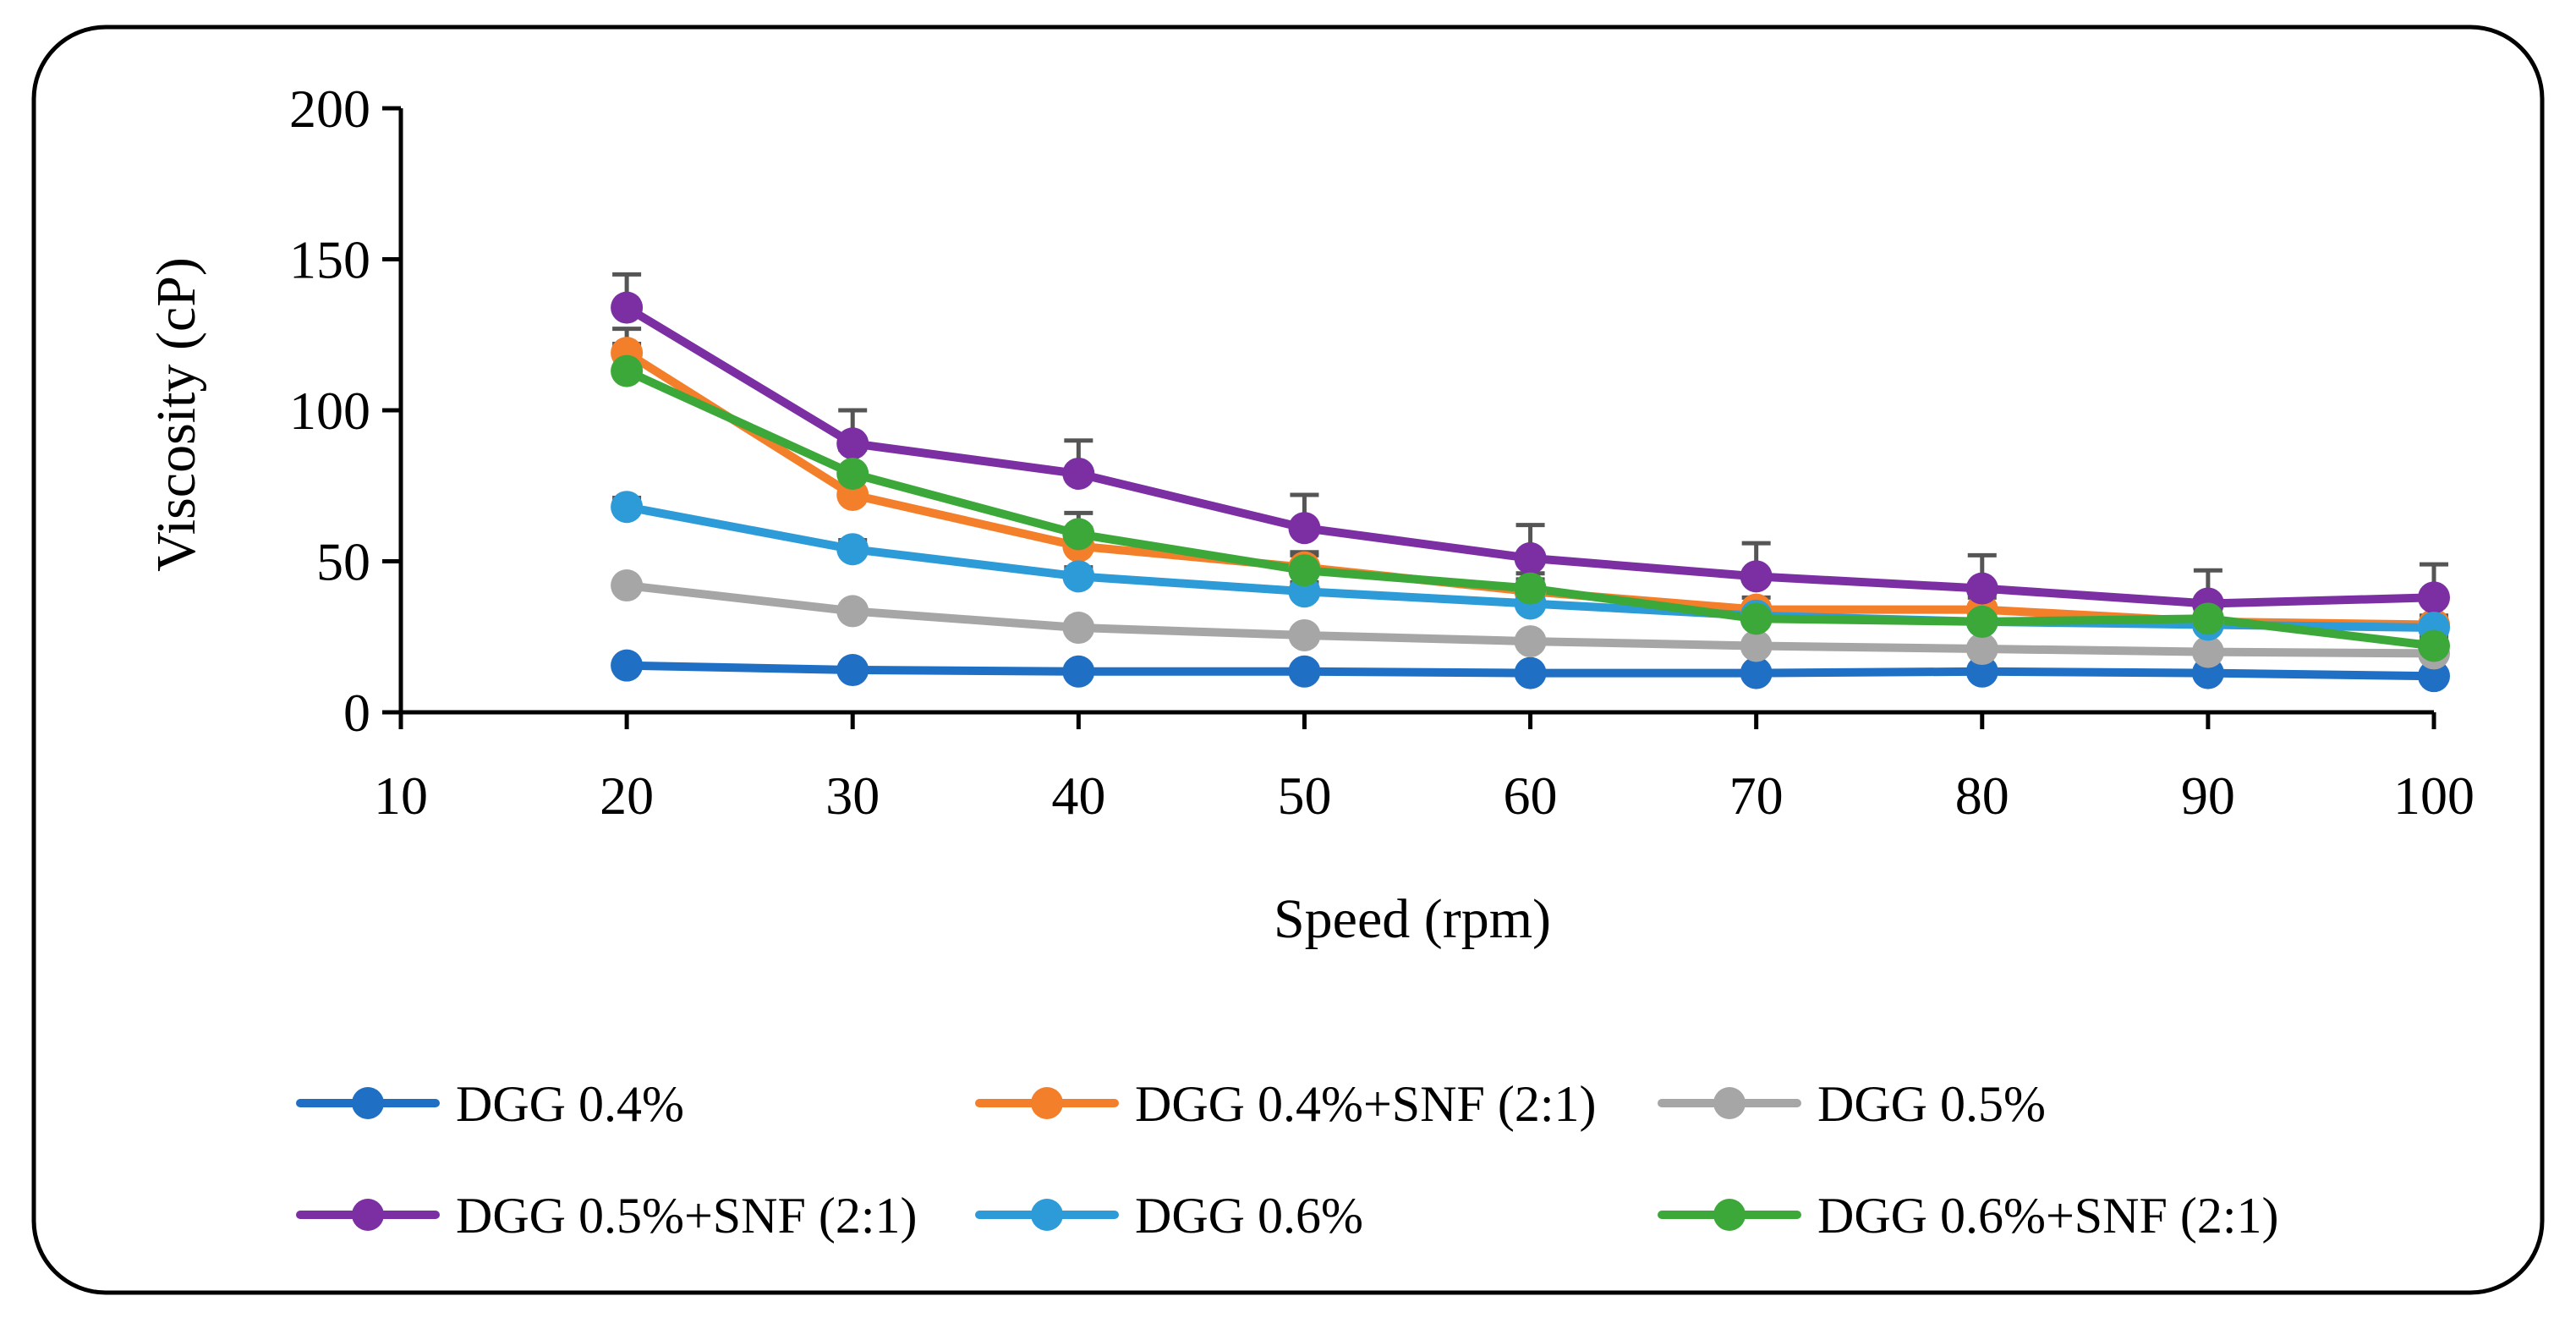 The width and height of the screenshot is (2576, 1329). I want to click on y-tick-label: 0, so click(356, 713).